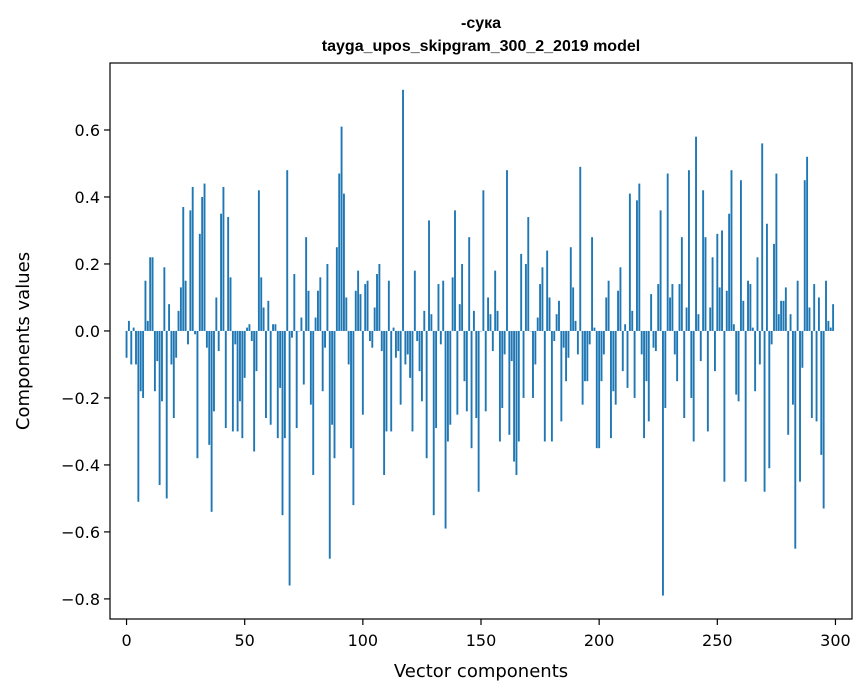 The height and width of the screenshot is (696, 867). Describe the element at coordinates (85, 365) in the screenshot. I see `y-axis-ticks: −0.8 −0.6 −0.4 −0.2 0.0 0.2 0.4 0.6` at that location.